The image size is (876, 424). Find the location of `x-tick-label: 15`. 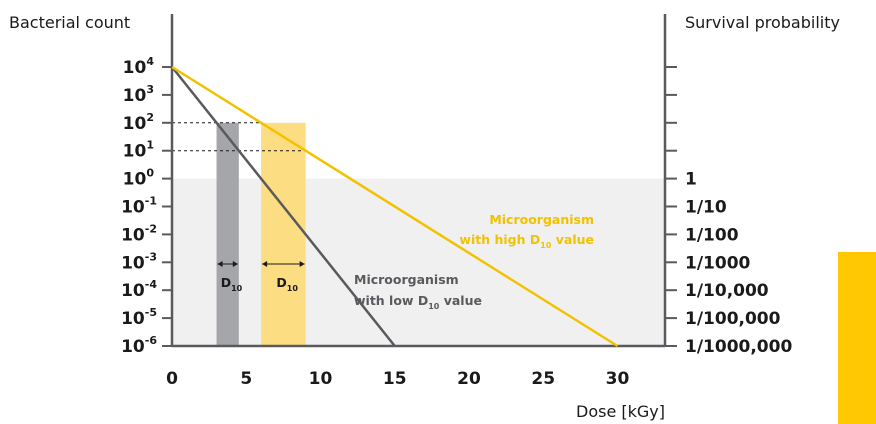

x-tick-label: 15 is located at coordinates (395, 379).